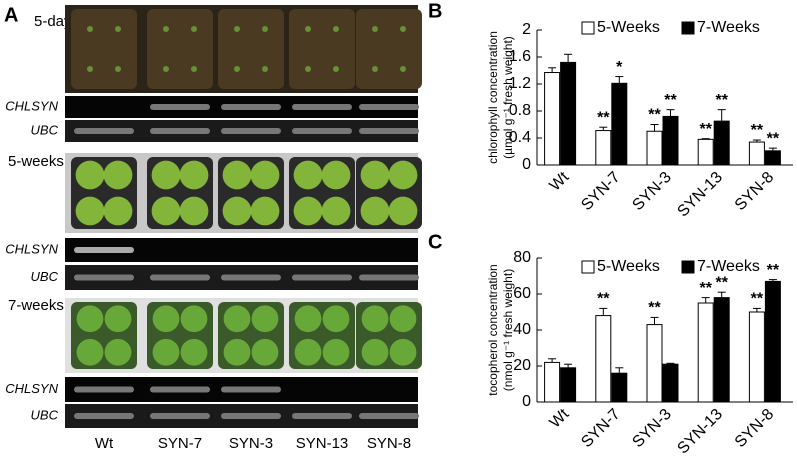 The image size is (797, 470). I want to click on lane-label: SYN-7, so click(180, 443).